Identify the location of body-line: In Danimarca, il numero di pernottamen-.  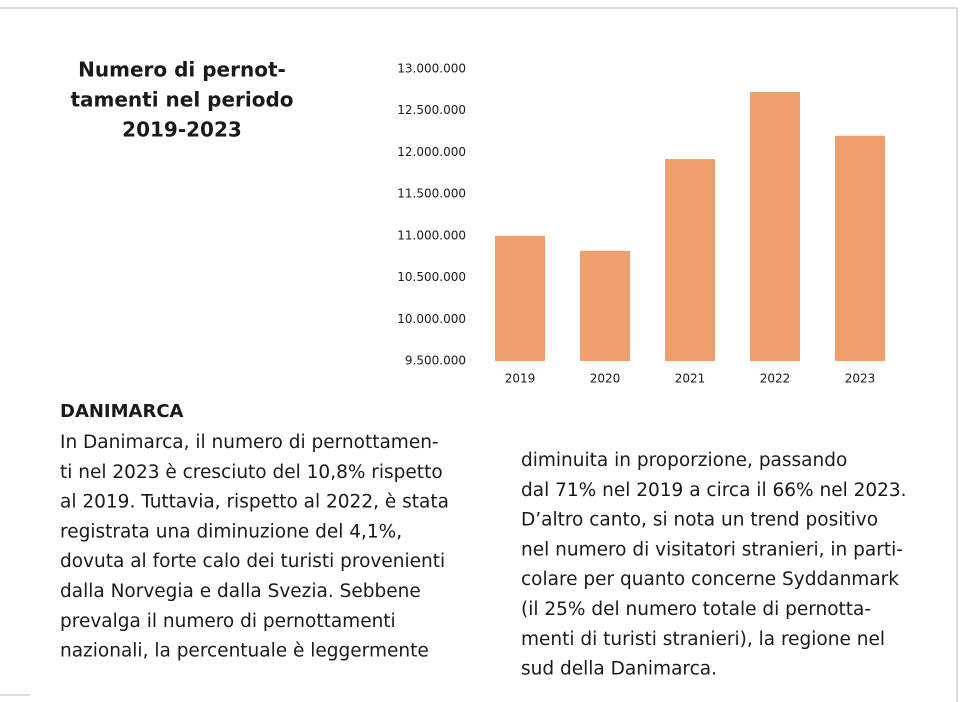
(249, 442).